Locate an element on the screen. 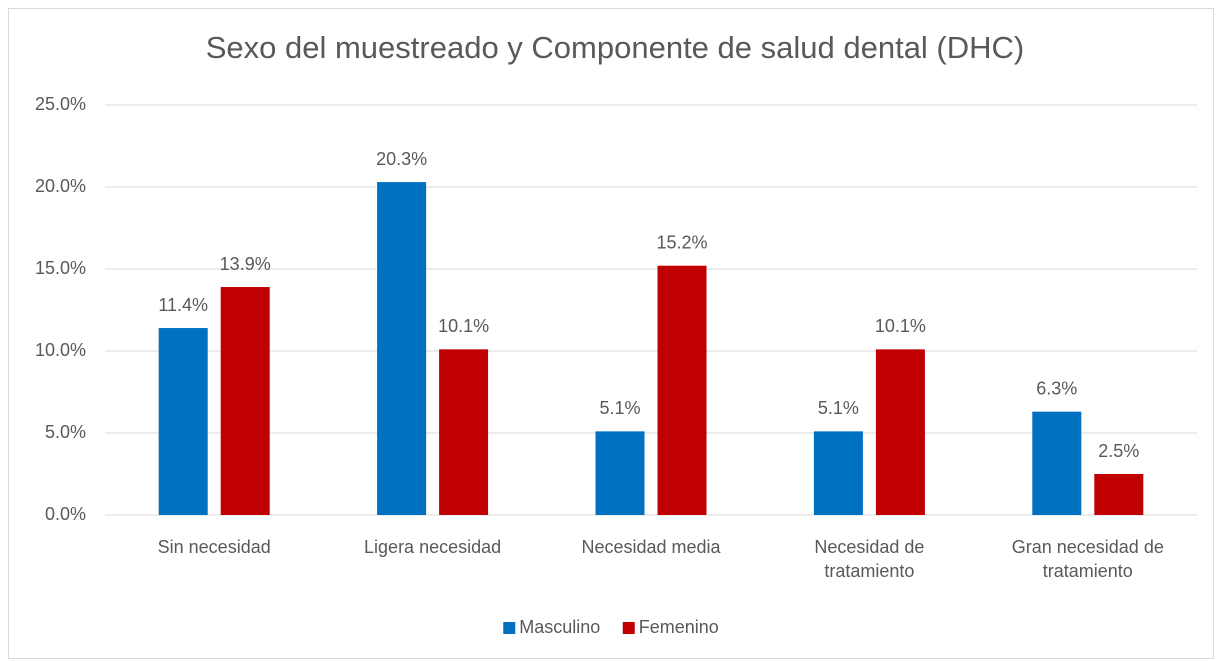  data-label: 15.2% is located at coordinates (681, 242).